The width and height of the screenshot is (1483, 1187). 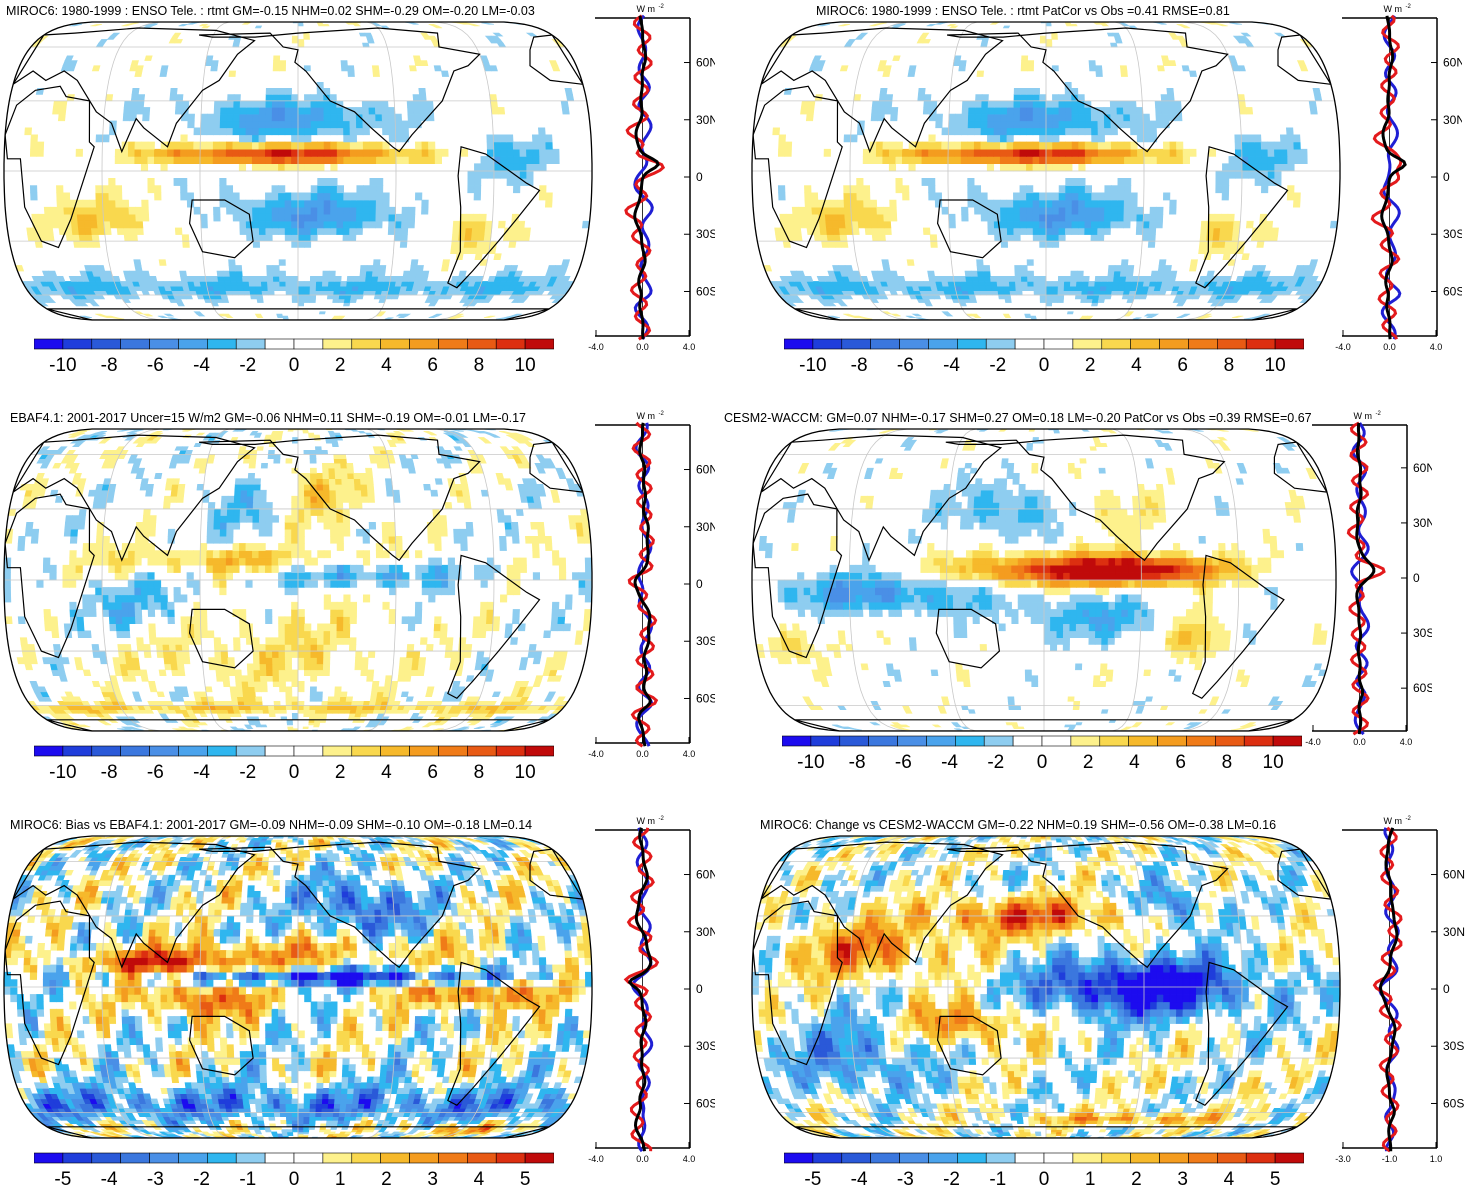 I want to click on colorbar-tick-label: 0, so click(x=1042, y=762).